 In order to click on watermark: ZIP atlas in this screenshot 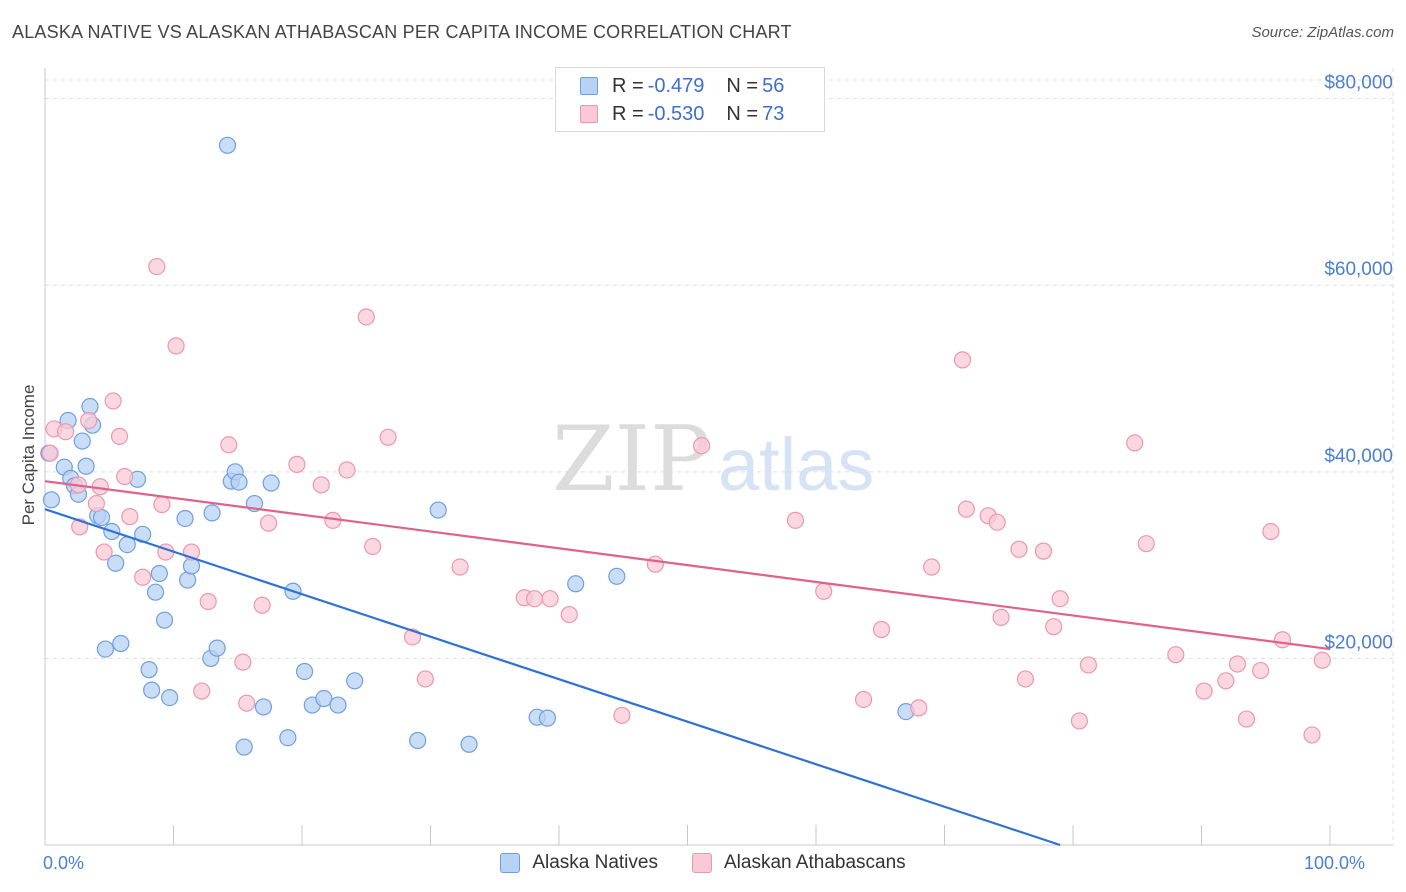, I will do `click(713, 459)`.